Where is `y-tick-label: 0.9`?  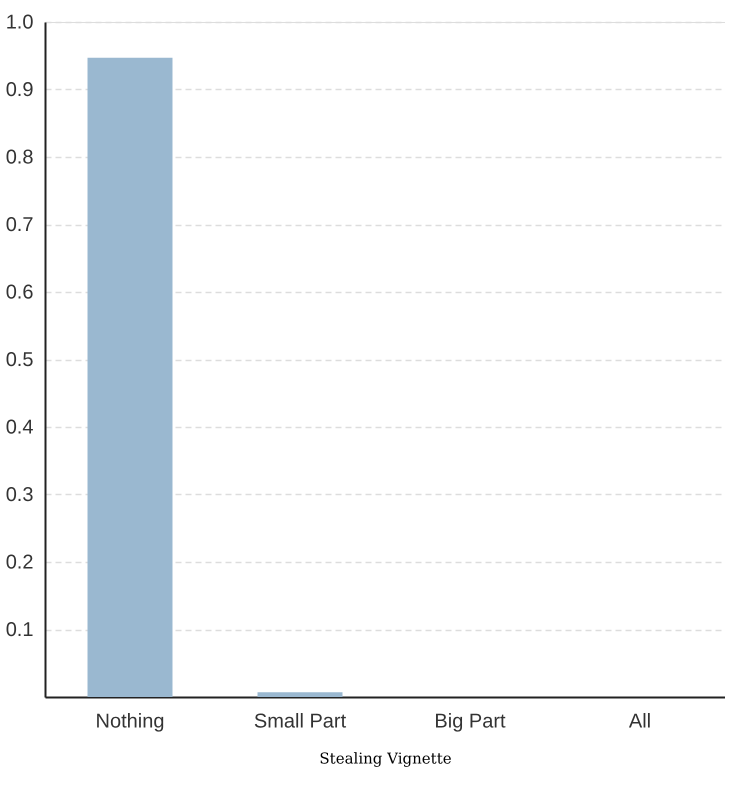
y-tick-label: 0.9 is located at coordinates (20, 90).